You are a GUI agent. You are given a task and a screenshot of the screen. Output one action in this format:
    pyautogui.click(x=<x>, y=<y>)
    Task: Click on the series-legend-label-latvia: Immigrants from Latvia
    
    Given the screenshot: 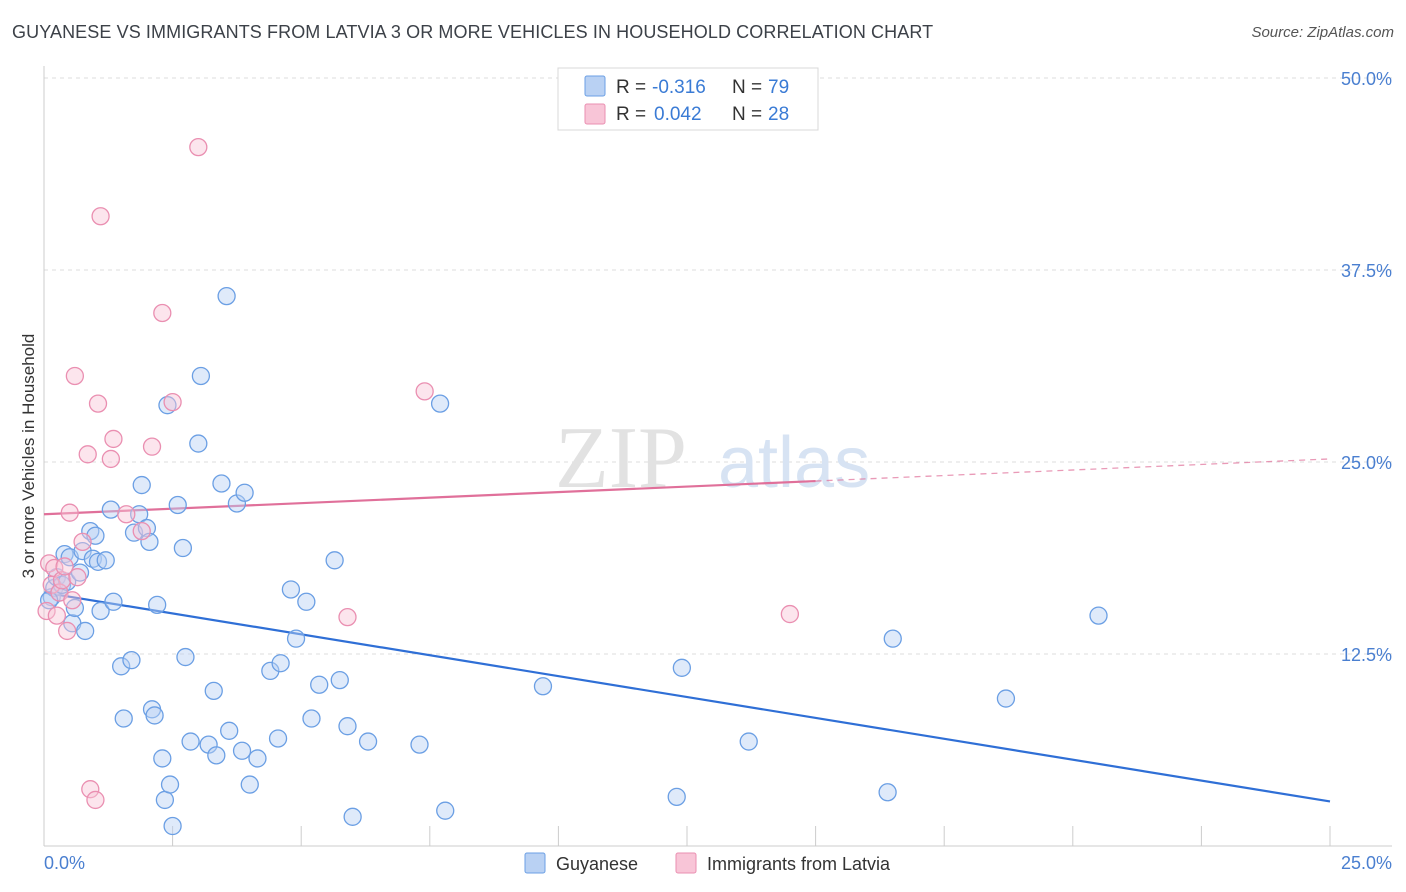 What is the action you would take?
    pyautogui.click(x=799, y=864)
    